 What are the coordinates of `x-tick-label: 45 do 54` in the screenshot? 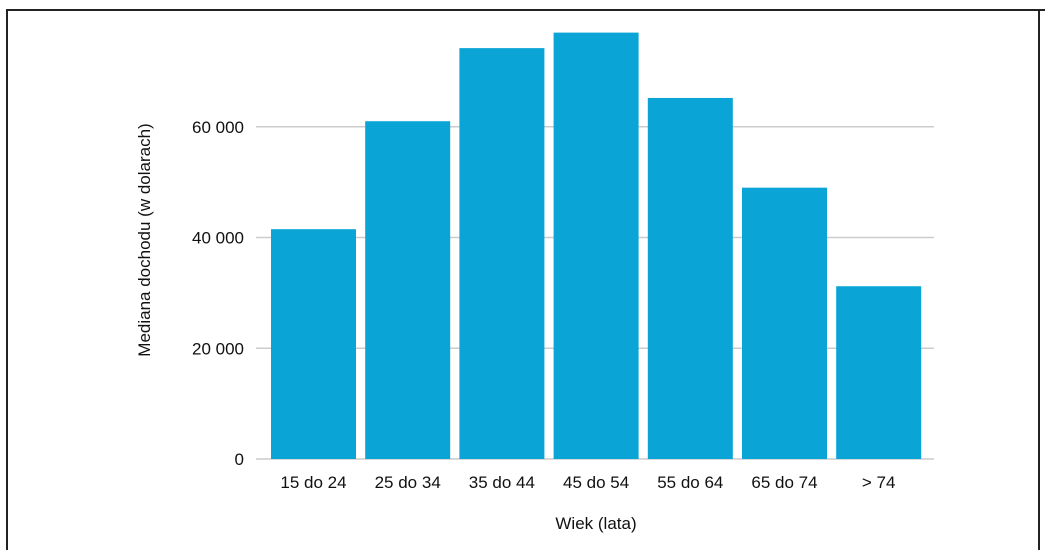 It's located at (596, 482).